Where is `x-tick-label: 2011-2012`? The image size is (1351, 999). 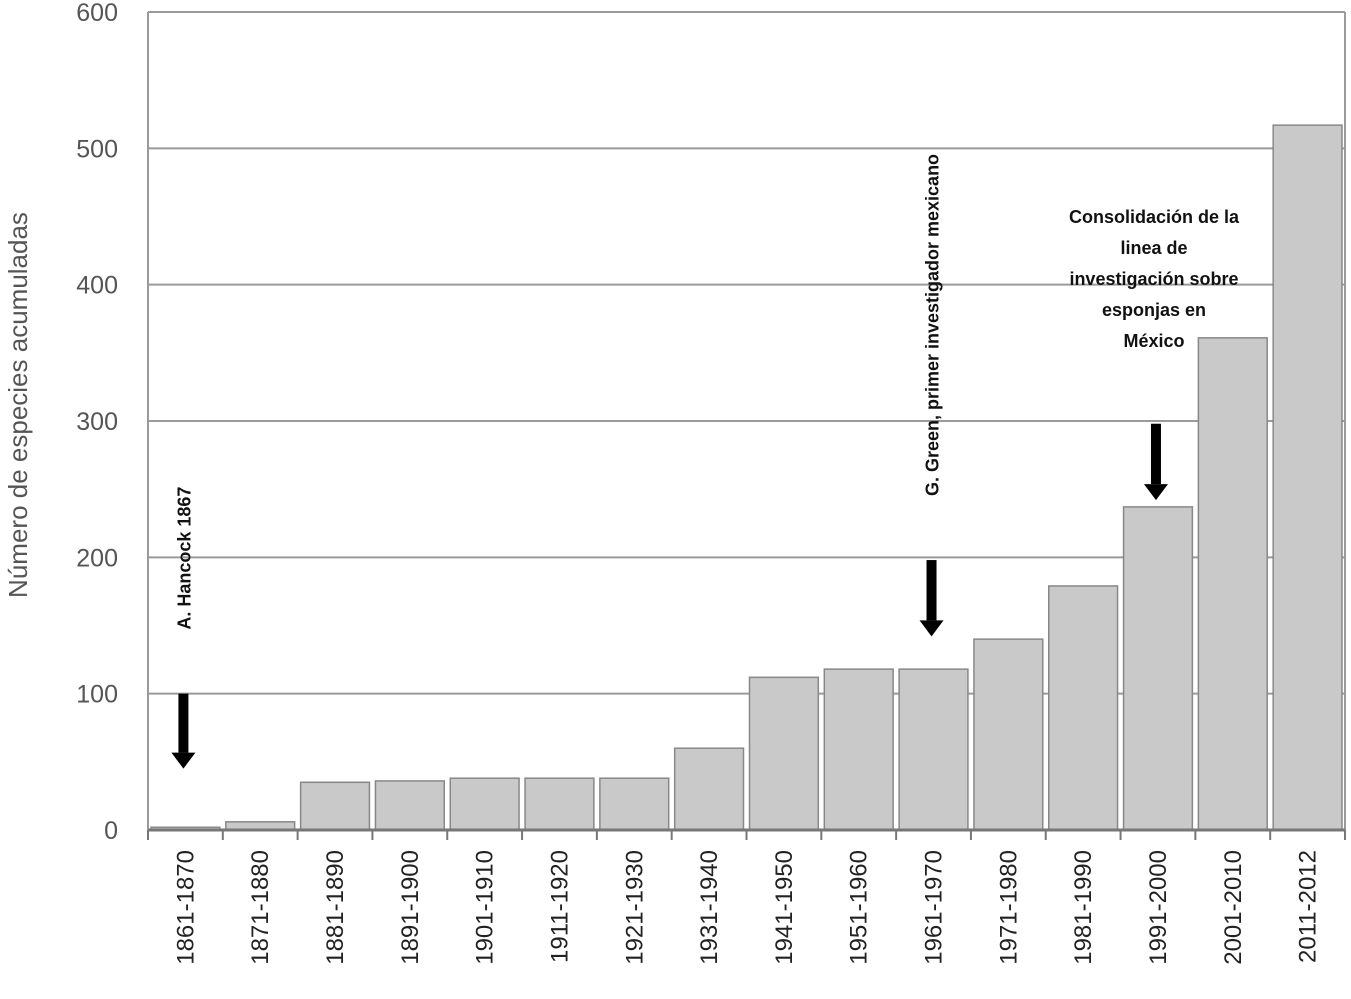 x-tick-label: 2011-2012 is located at coordinates (1308, 906).